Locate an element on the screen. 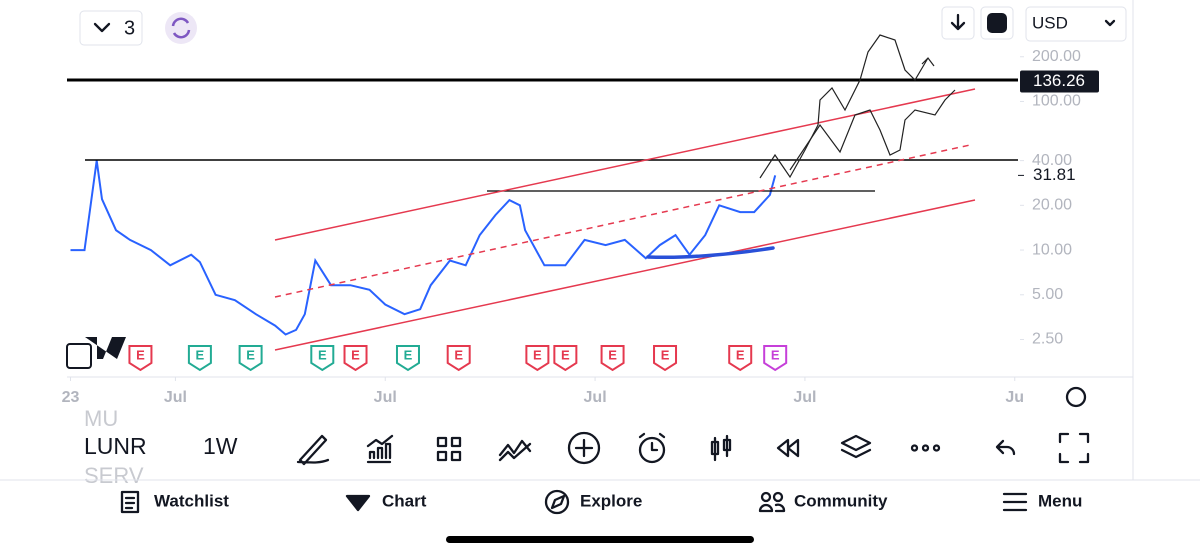 This screenshot has height=560, width=1200. y-tick-label: 40.00 is located at coordinates (1052, 160).